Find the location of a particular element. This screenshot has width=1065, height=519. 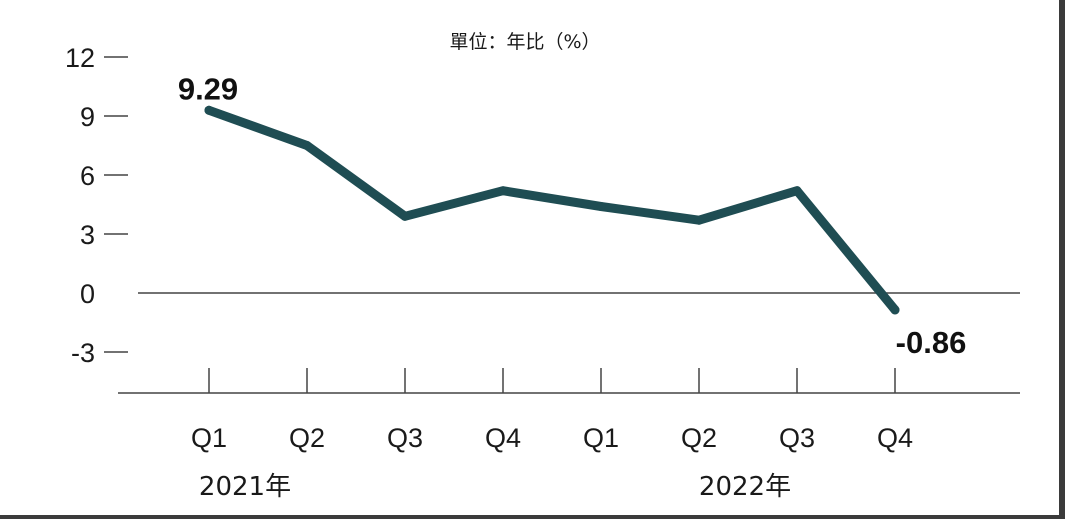

y-tick-label: 9 is located at coordinates (87, 117).